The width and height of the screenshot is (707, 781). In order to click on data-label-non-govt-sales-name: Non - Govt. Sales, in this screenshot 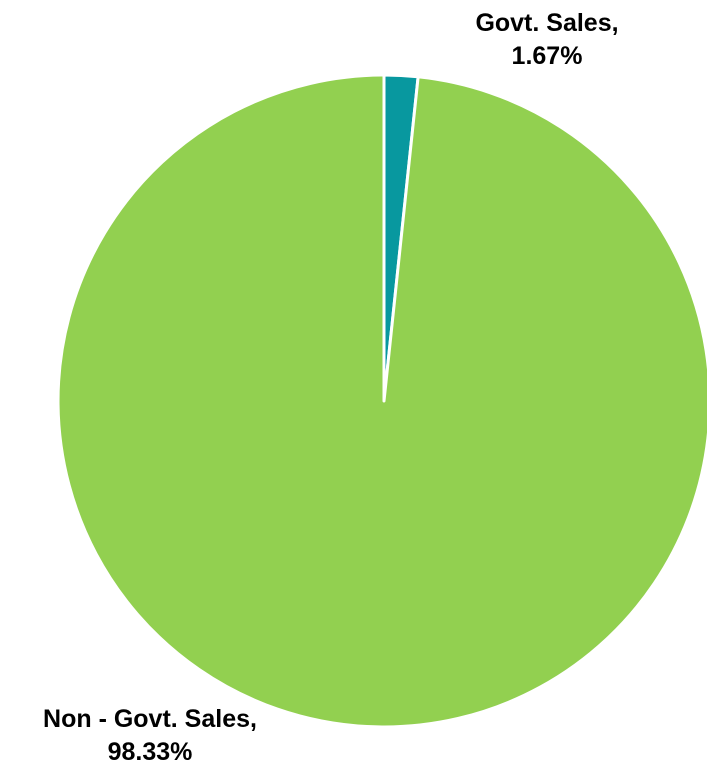, I will do `click(150, 719)`.